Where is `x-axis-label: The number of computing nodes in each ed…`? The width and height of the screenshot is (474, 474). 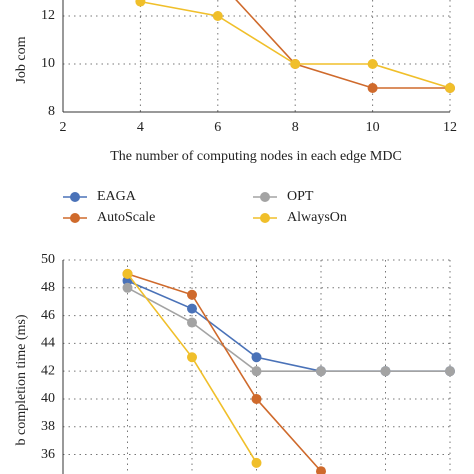
x-axis-label: The number of computing nodes in each ed… is located at coordinates (256, 156).